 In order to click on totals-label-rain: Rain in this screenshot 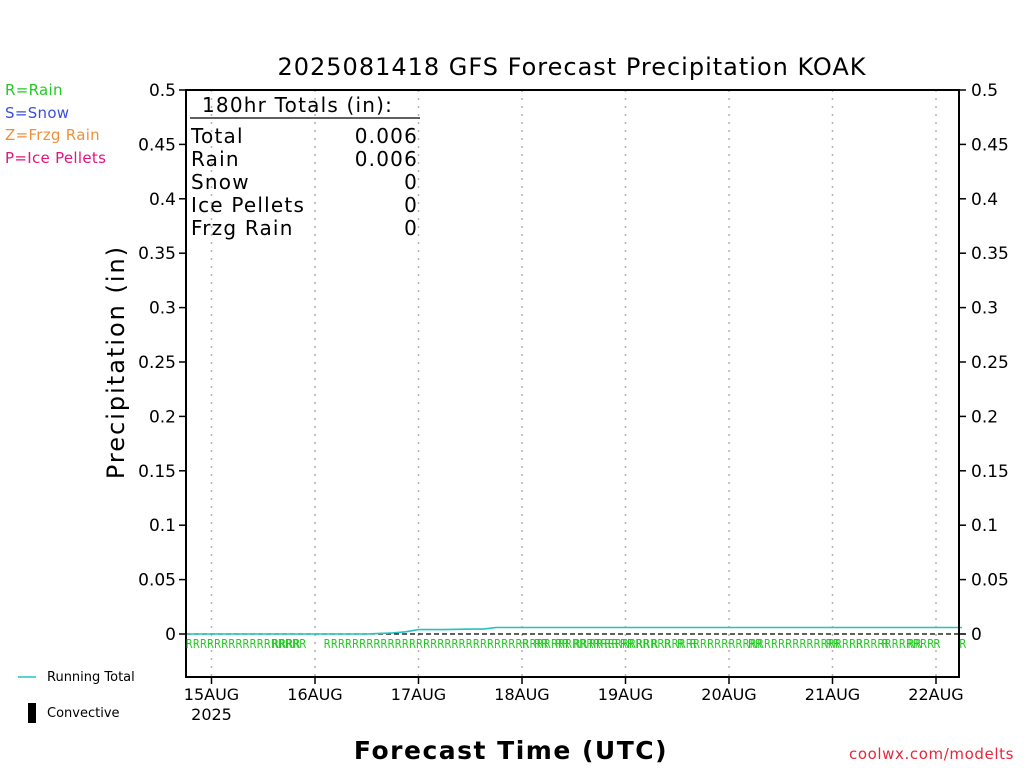, I will do `click(215, 159)`.